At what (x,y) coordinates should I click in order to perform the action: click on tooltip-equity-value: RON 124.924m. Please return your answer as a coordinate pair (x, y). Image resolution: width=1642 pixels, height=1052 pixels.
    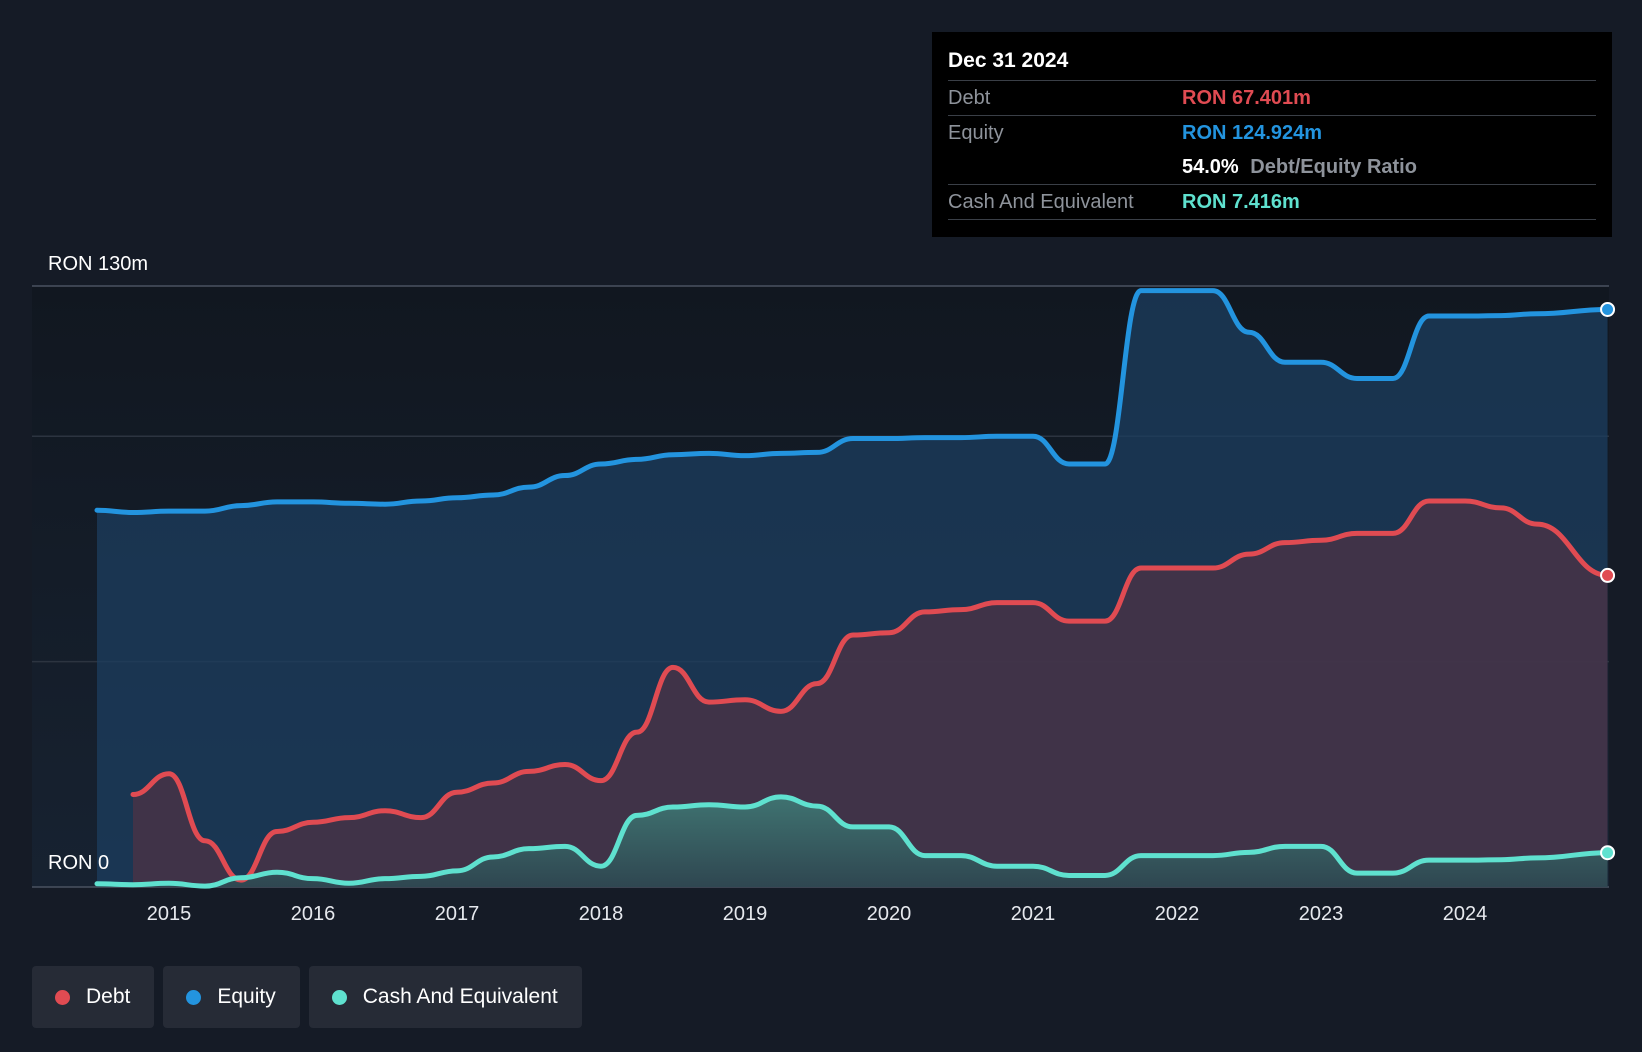
    Looking at the image, I should click on (1252, 133).